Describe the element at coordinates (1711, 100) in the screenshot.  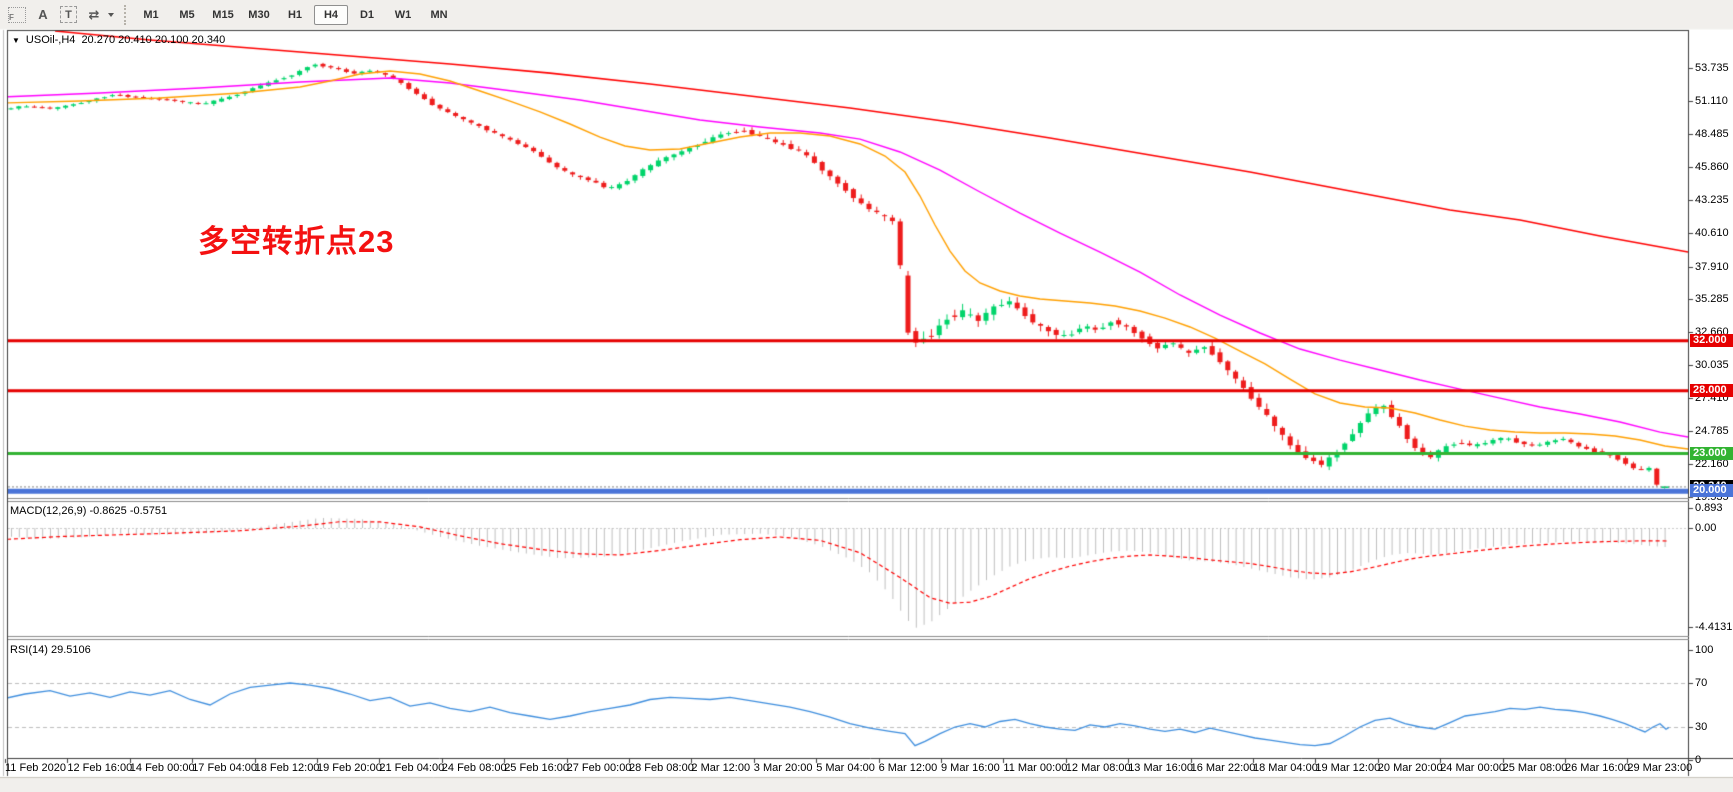
I see `price-axis-label: 51.110` at that location.